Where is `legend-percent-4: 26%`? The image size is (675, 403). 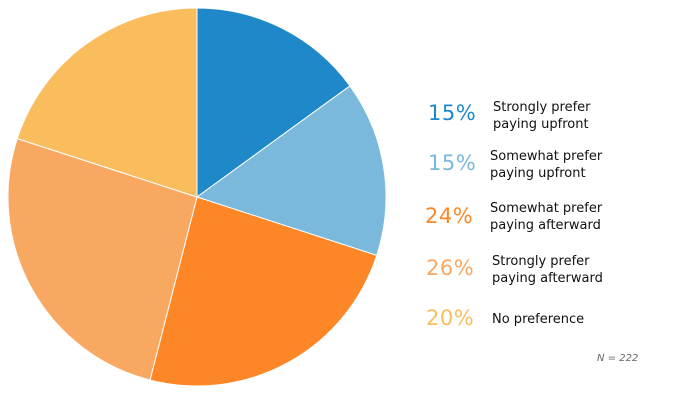 legend-percent-4: 26% is located at coordinates (450, 268).